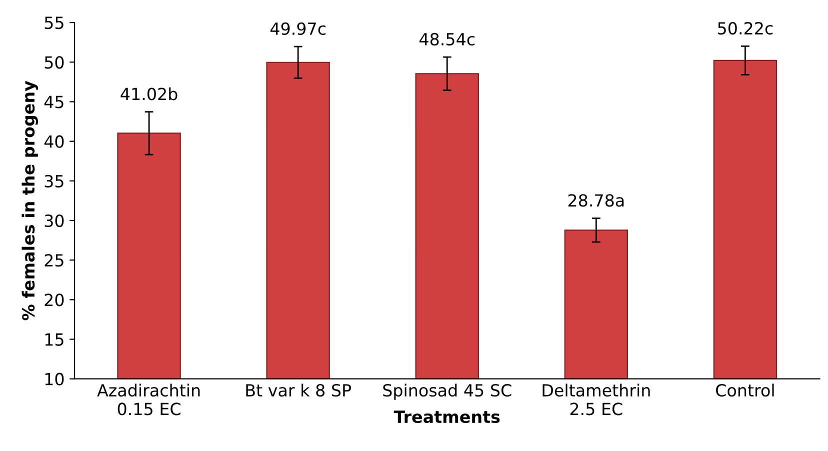 The height and width of the screenshot is (451, 828). I want to click on y-tick-label: 45, so click(54, 102).